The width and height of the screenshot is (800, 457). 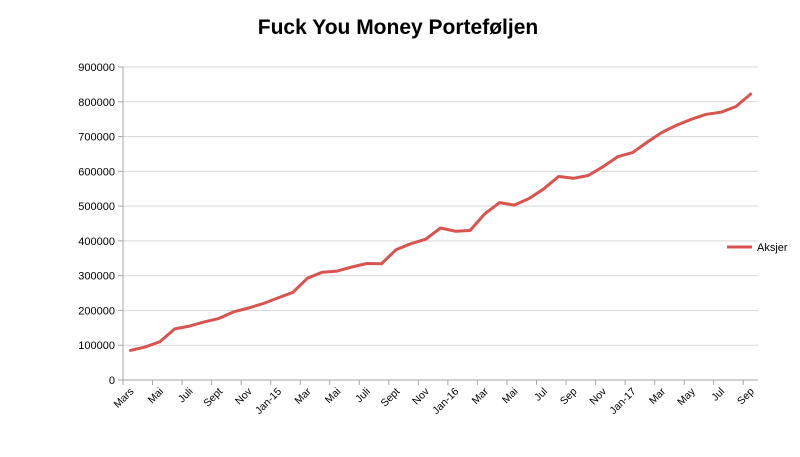 I want to click on y-tick-label: 100000, so click(x=96, y=346).